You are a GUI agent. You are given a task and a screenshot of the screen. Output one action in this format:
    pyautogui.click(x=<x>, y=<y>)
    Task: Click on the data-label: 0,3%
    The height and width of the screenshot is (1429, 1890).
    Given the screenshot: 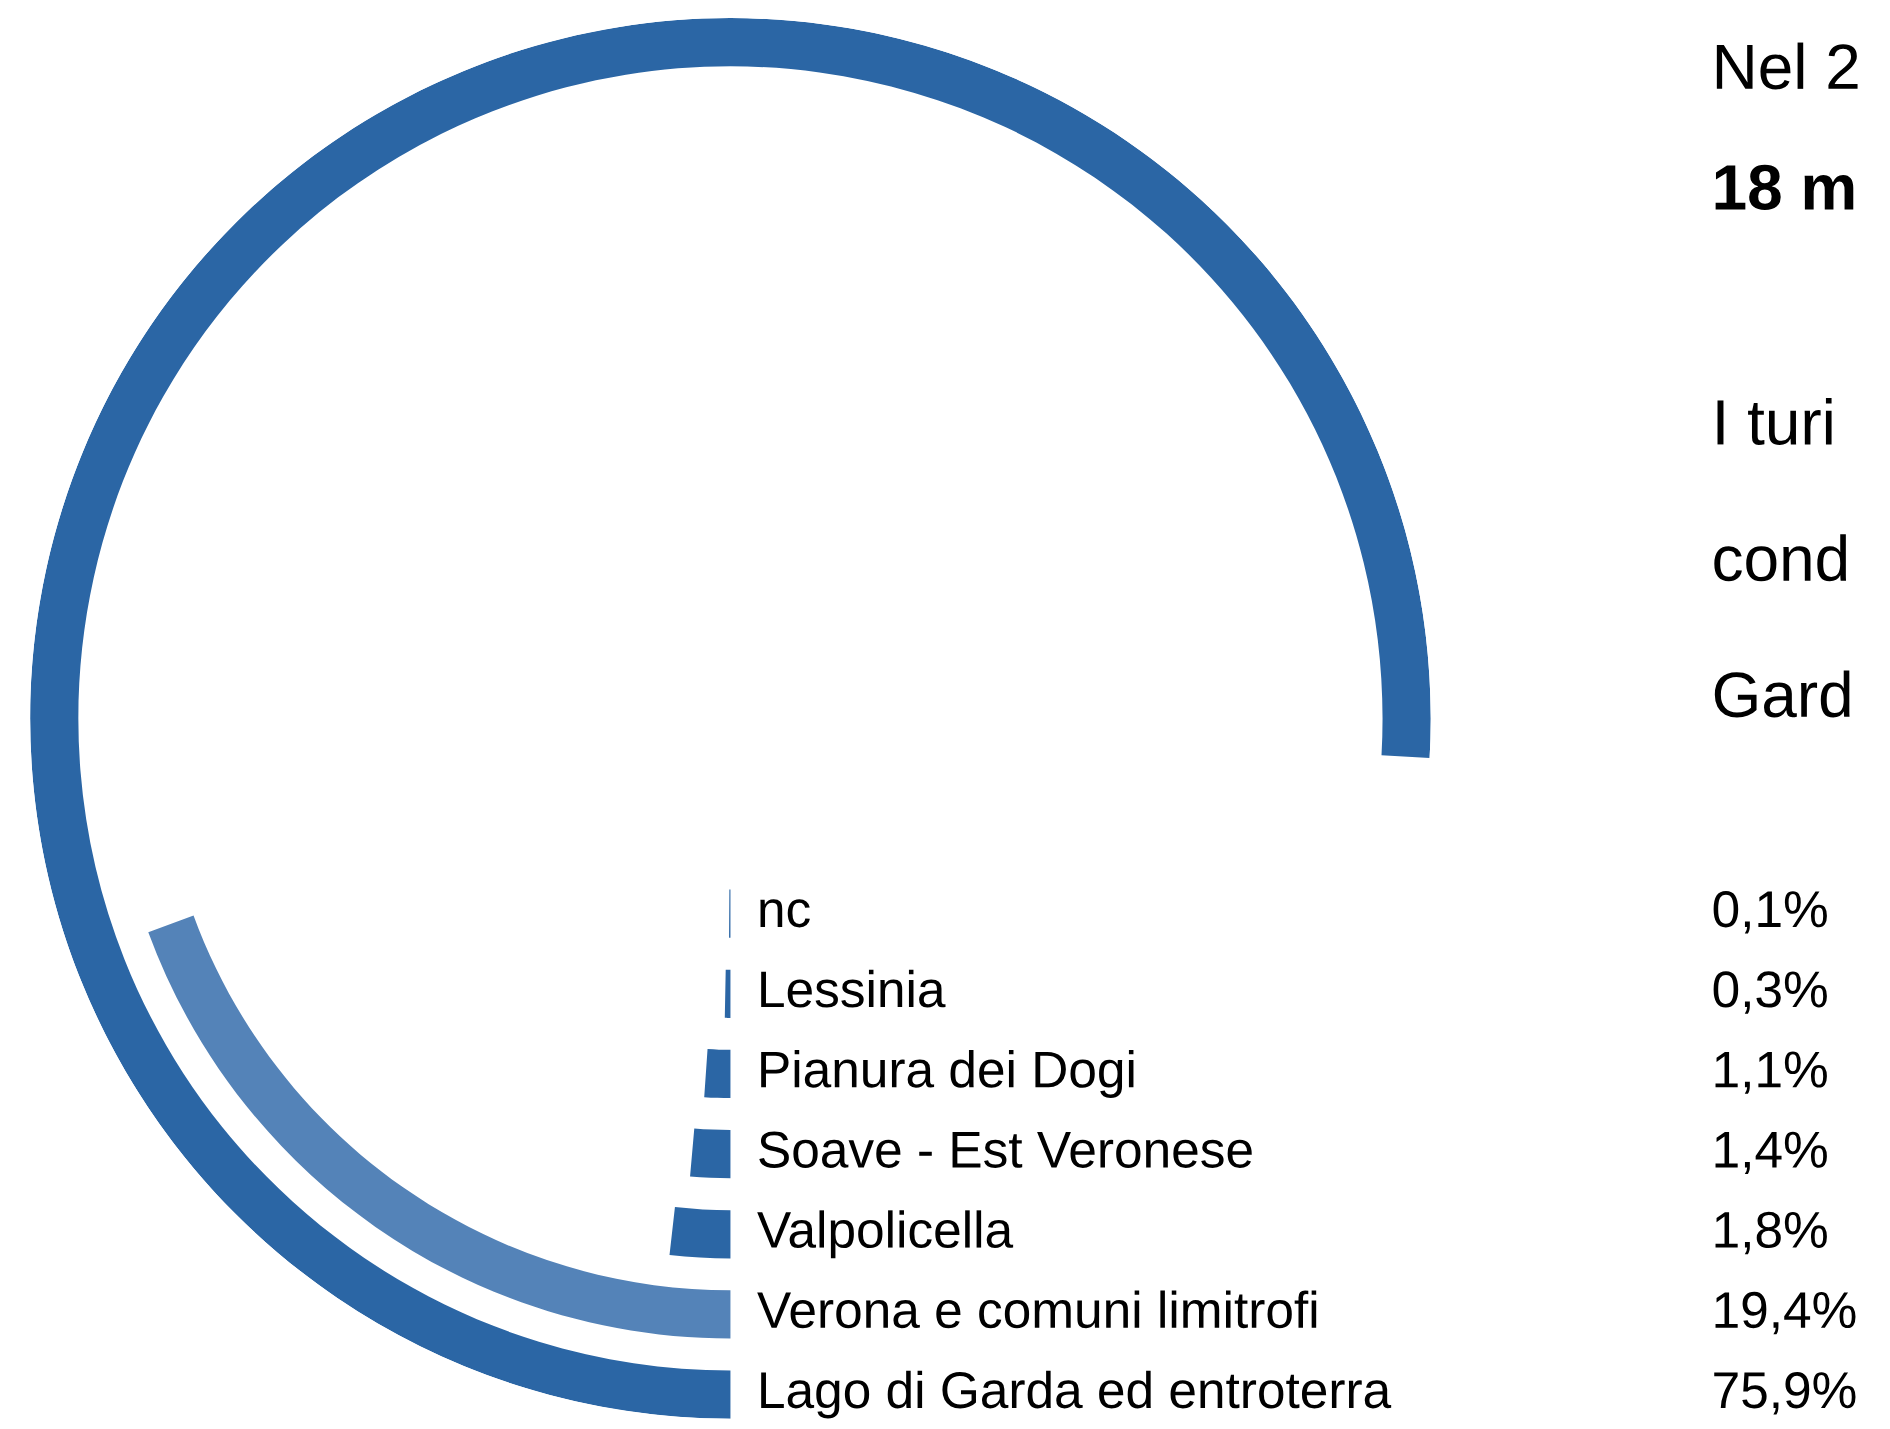 What is the action you would take?
    pyautogui.click(x=1770, y=992)
    